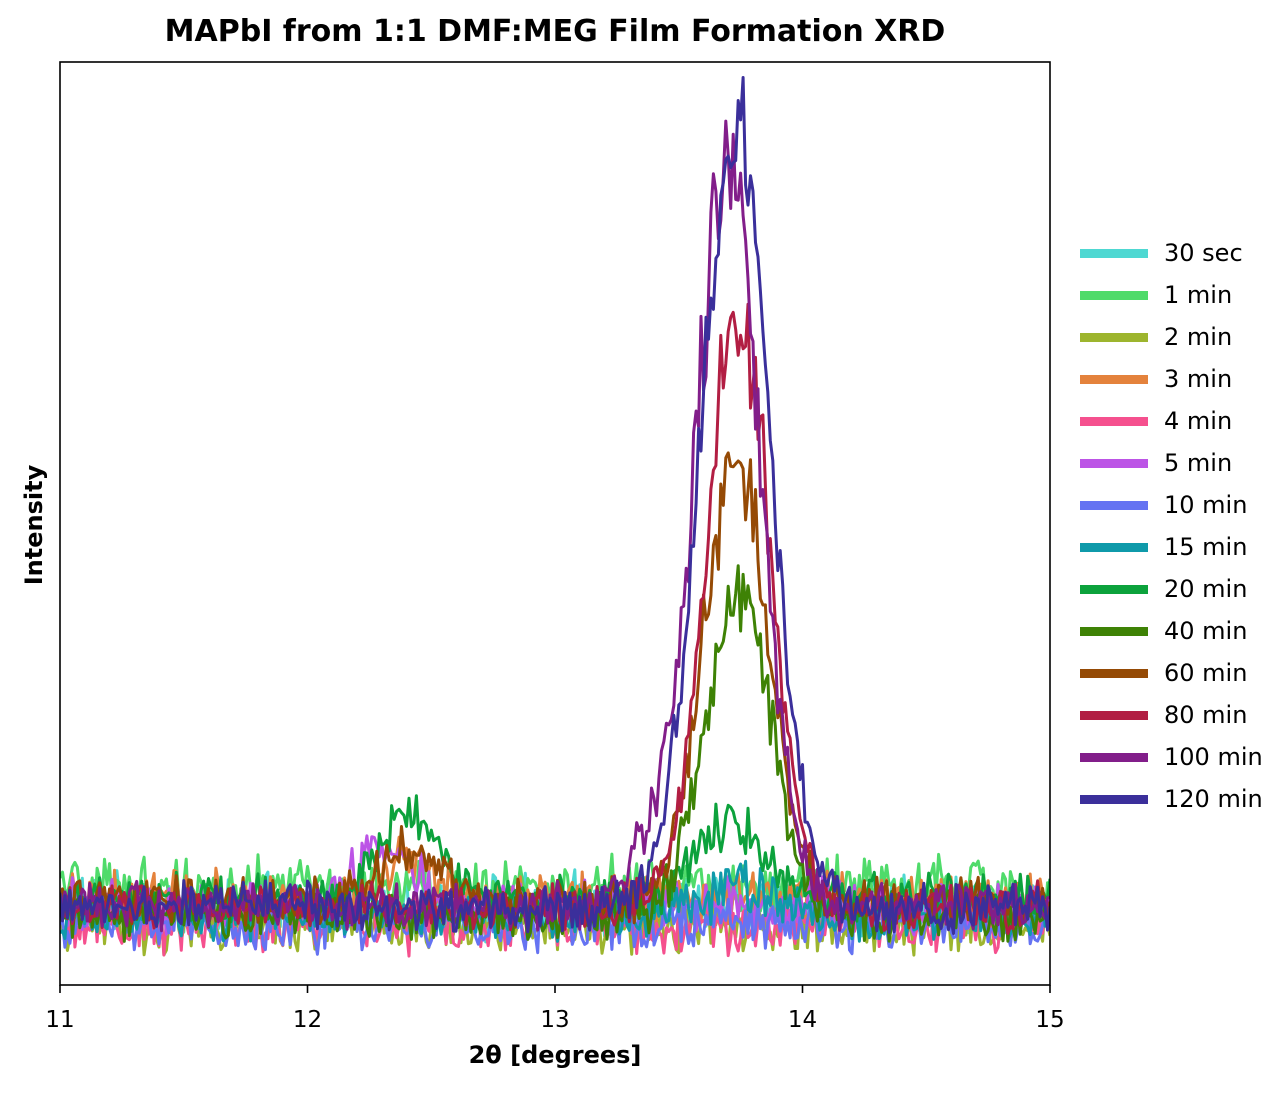  What do you see at coordinates (1206, 589) in the screenshot?
I see `legend-label: 20 min` at bounding box center [1206, 589].